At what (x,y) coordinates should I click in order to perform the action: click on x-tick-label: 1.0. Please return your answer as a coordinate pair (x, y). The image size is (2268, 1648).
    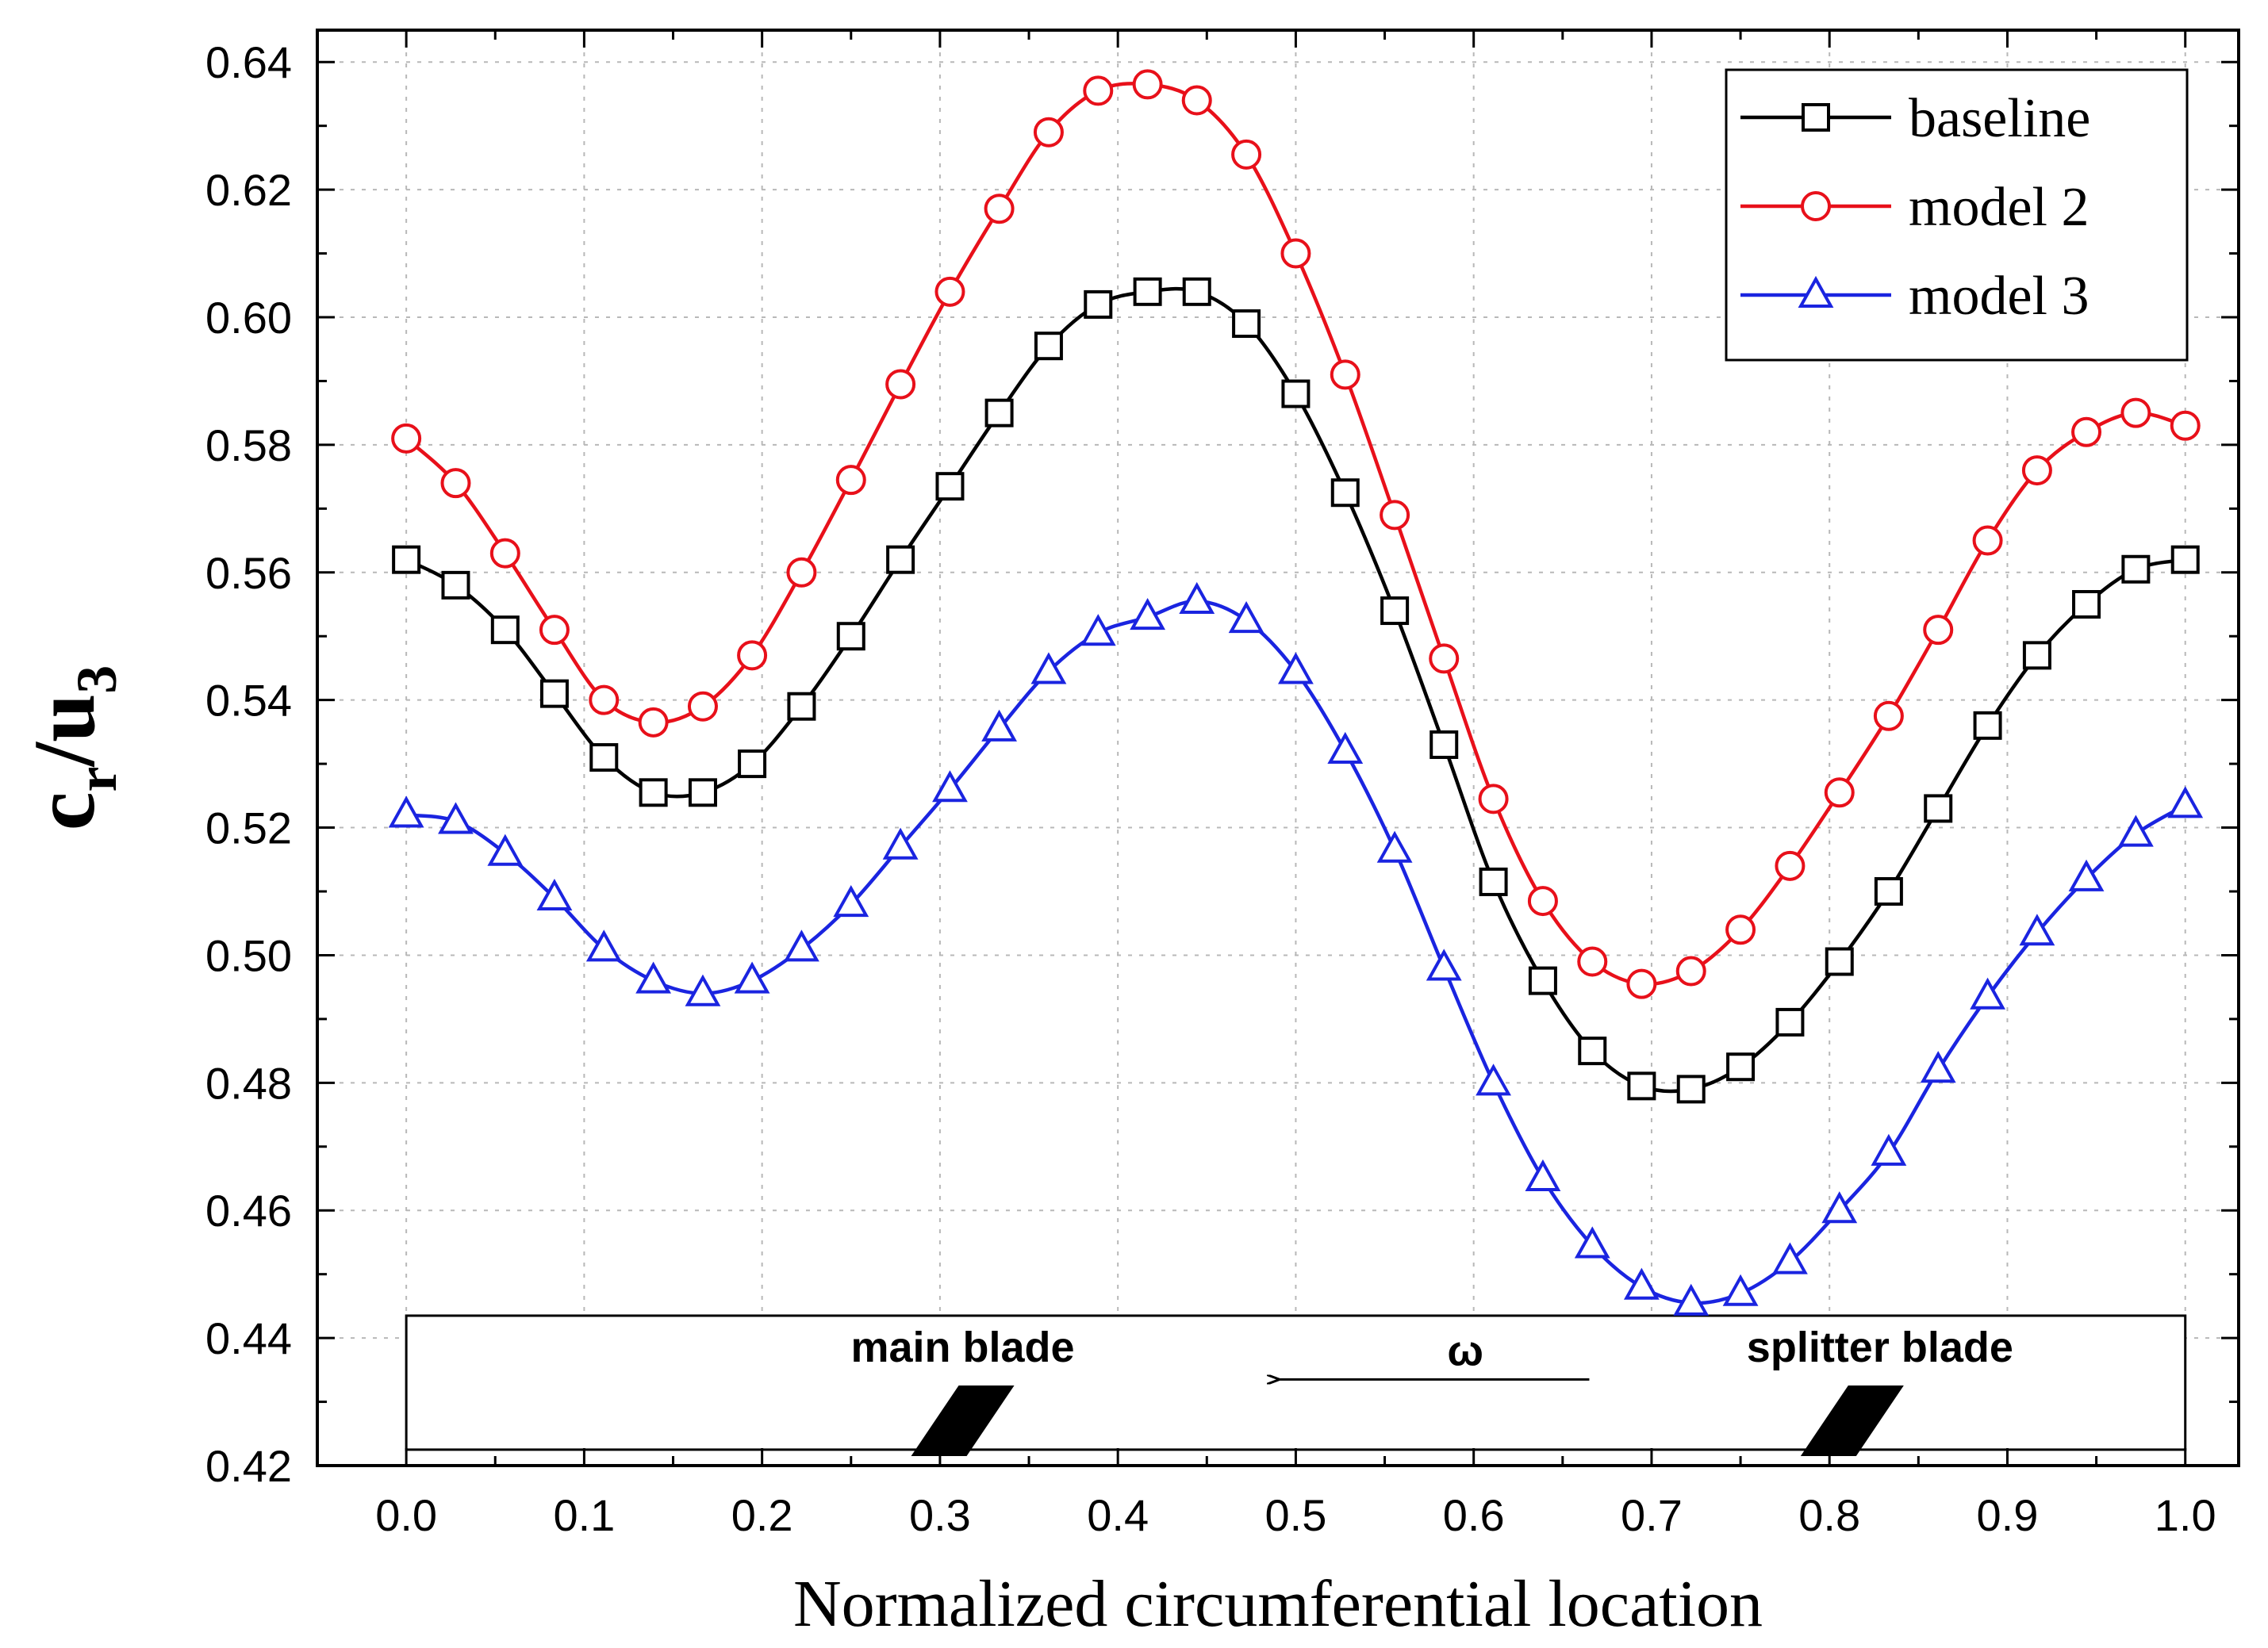
    Looking at the image, I should click on (2186, 1515).